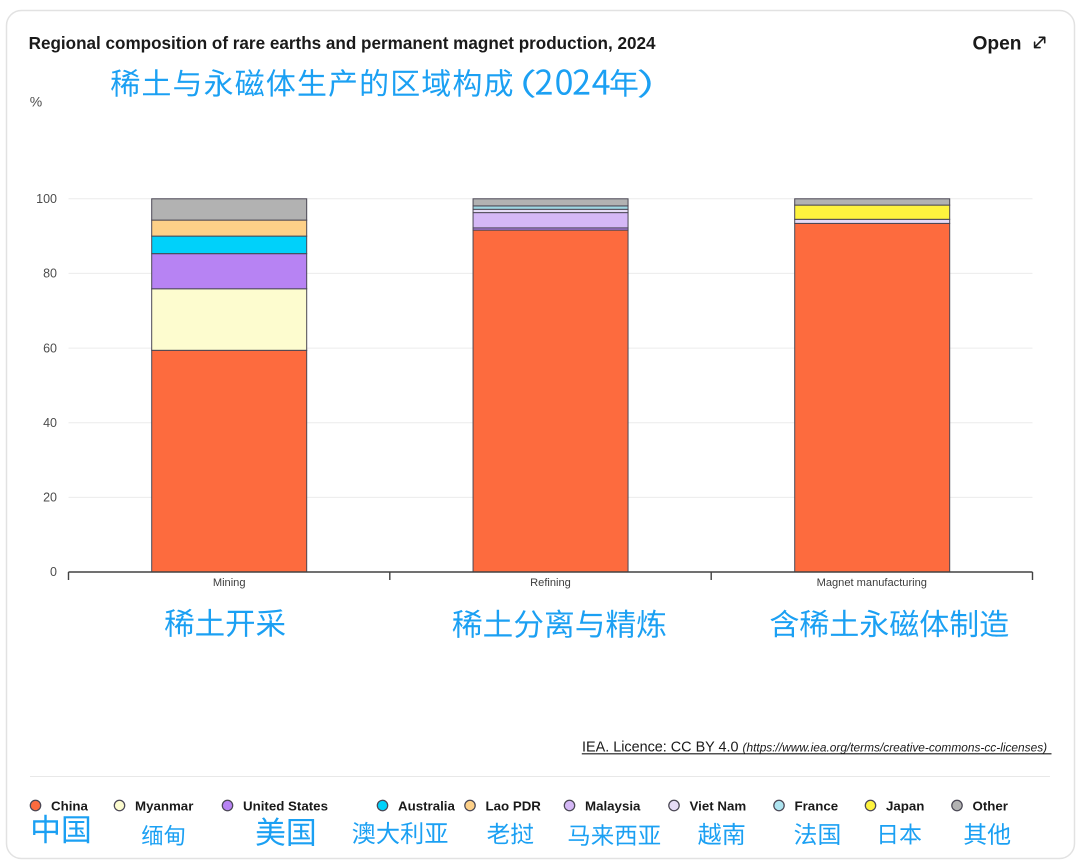 This screenshot has height=867, width=1080. What do you see at coordinates (229, 583) in the screenshot?
I see `svg-text: Mining` at bounding box center [229, 583].